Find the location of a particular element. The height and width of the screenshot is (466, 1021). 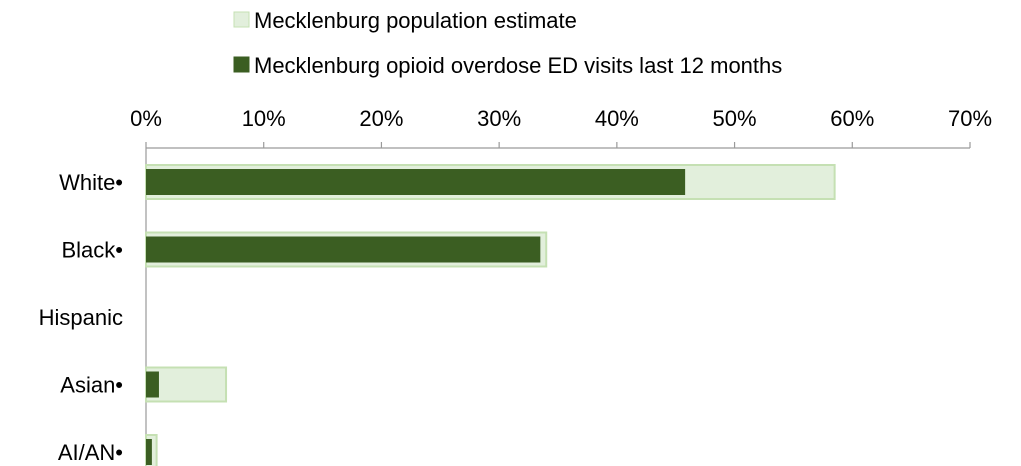

x-tick-label-6: 60% is located at coordinates (852, 118).